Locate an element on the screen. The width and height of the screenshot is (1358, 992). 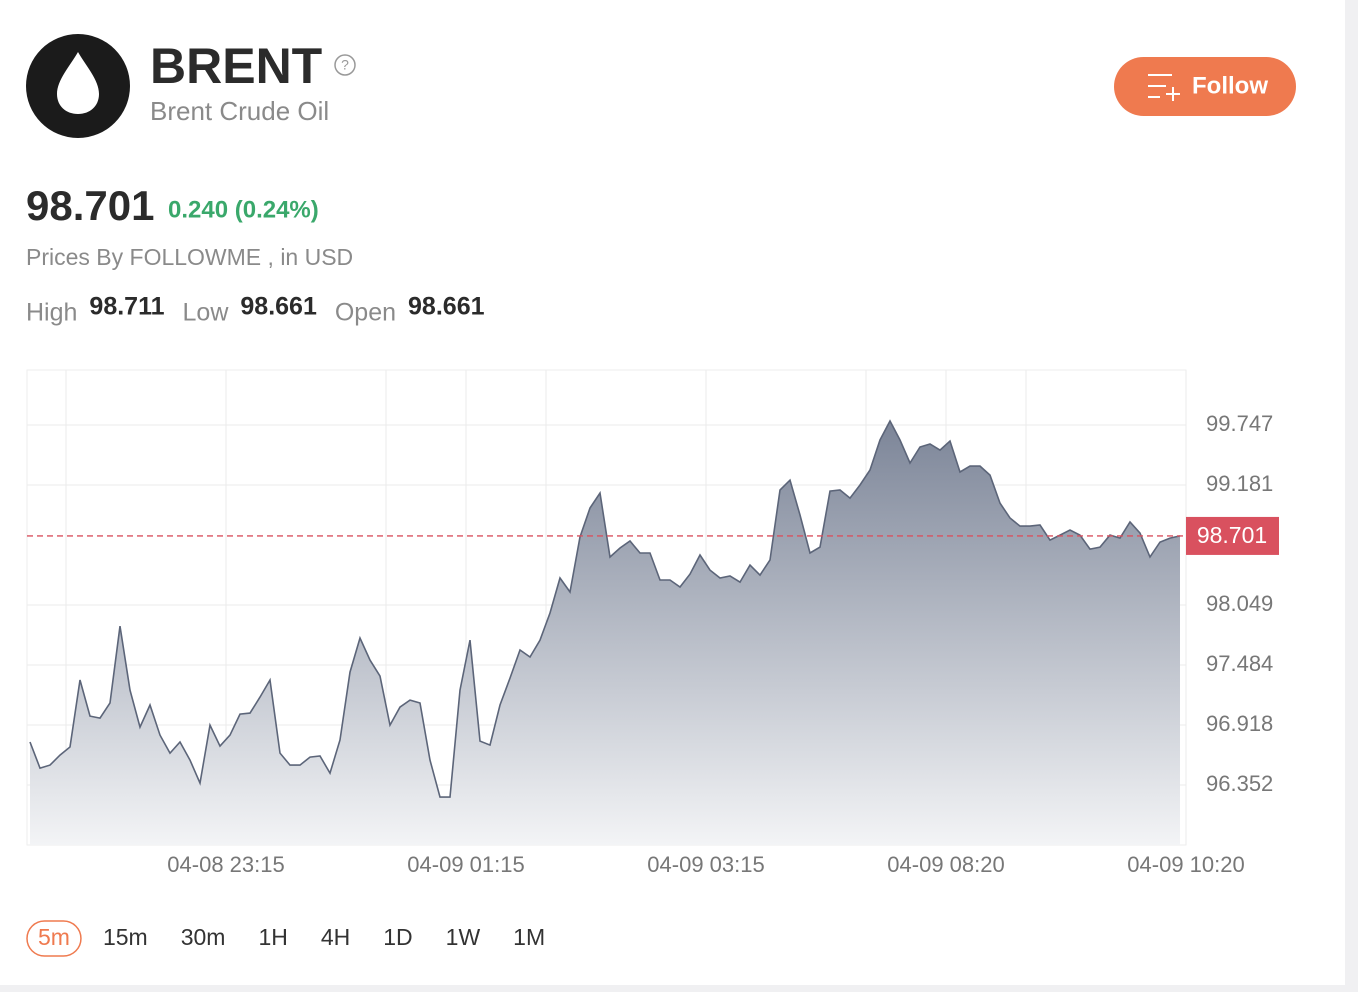
timeframe-option: 5m is located at coordinates (54, 937).